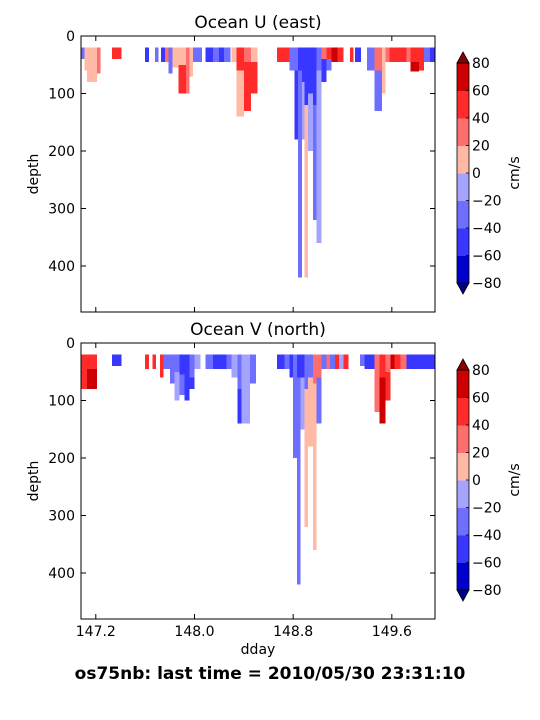  I want to click on colorbar-tick-label: −20, so click(487, 202).